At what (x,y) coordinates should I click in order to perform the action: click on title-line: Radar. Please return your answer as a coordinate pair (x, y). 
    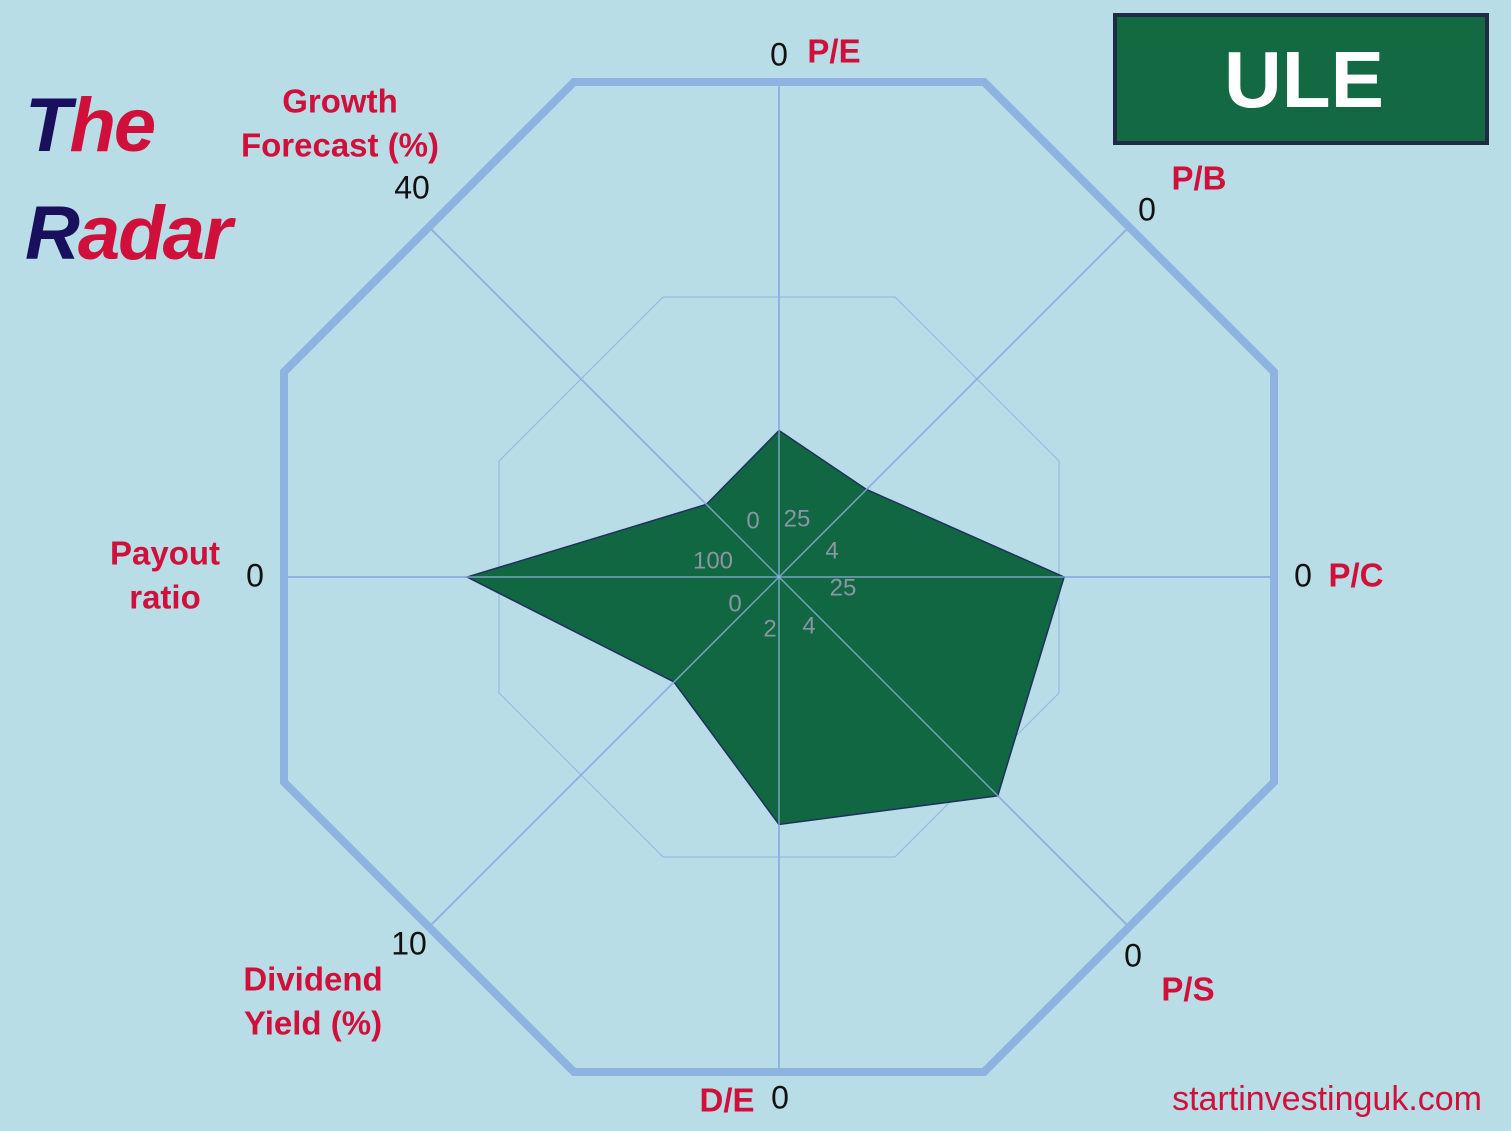
    Looking at the image, I should click on (128, 233).